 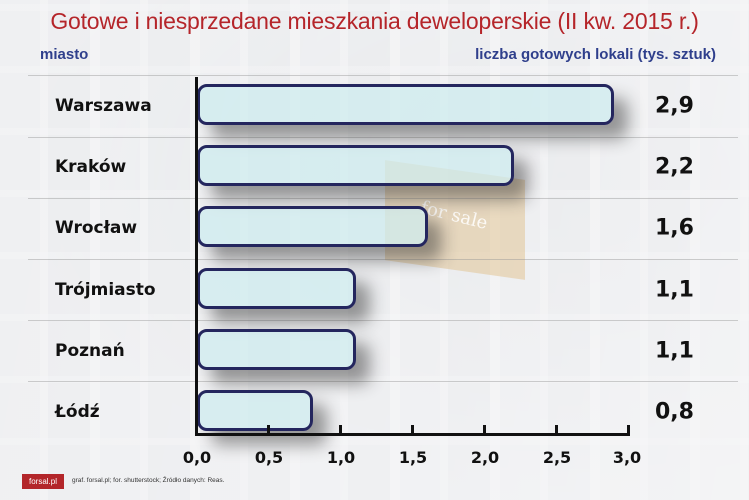 I want to click on value-label: 1,6, so click(x=674, y=228).